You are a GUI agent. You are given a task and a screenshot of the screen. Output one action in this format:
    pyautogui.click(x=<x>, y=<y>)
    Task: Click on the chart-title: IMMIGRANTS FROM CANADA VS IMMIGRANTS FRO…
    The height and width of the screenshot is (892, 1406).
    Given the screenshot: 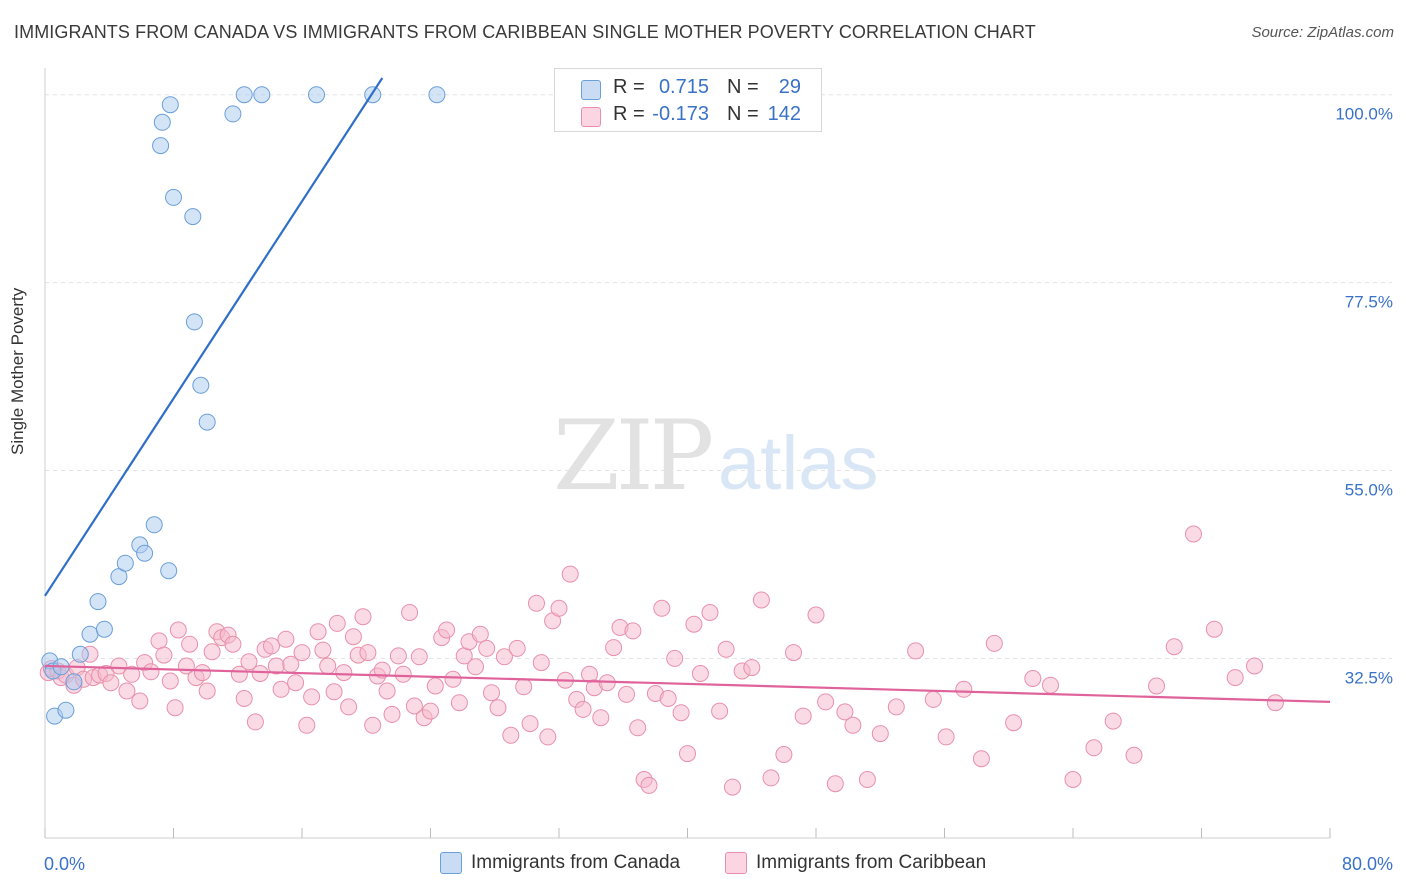 What is the action you would take?
    pyautogui.click(x=525, y=32)
    